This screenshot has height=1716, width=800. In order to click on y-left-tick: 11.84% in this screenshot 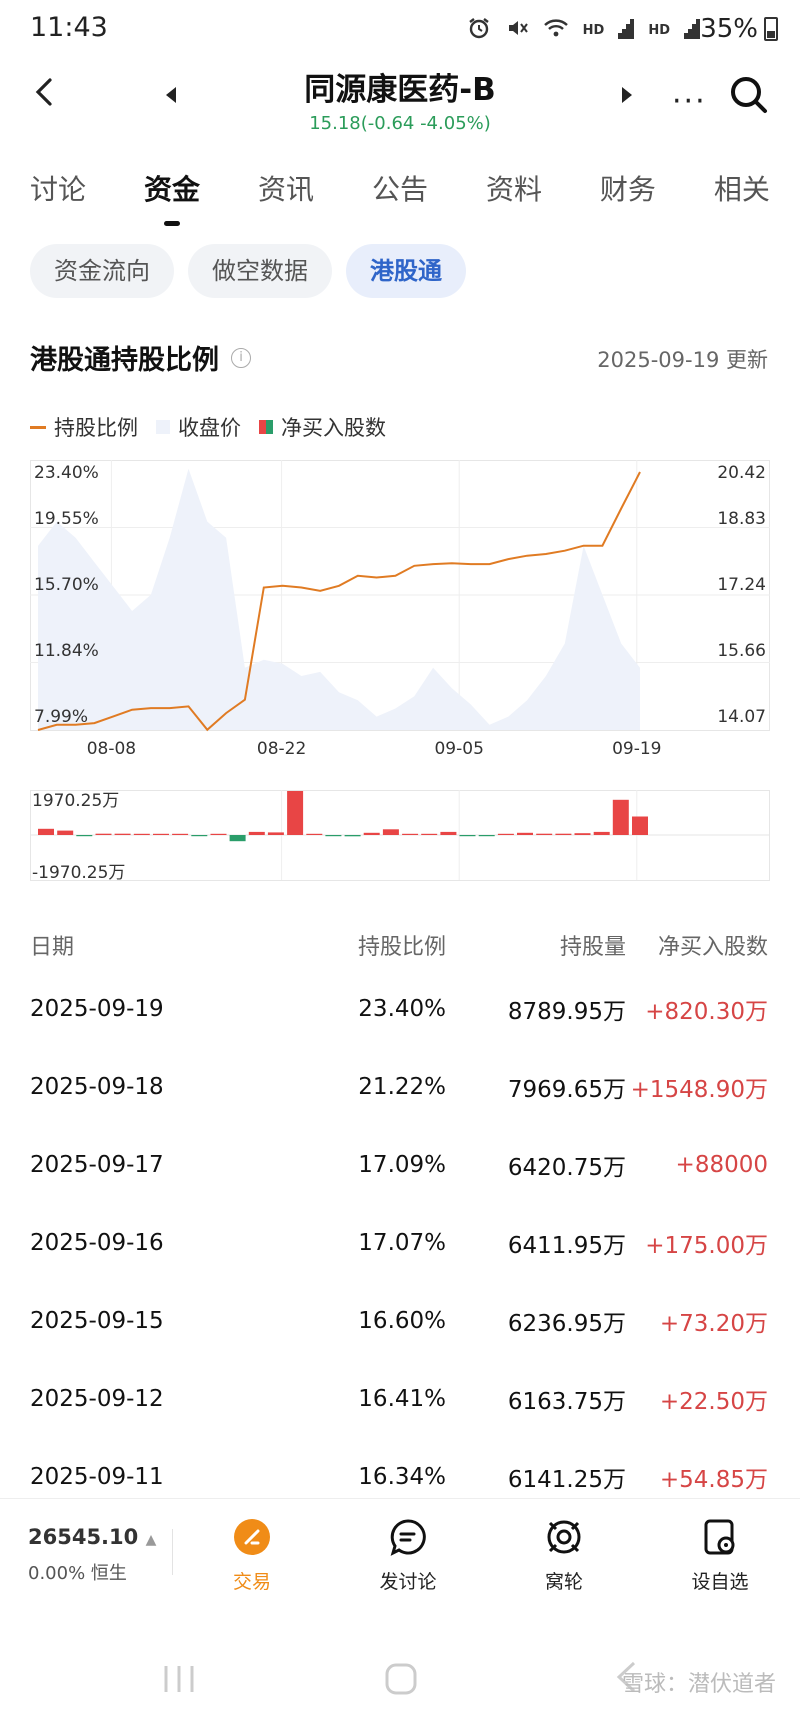, I will do `click(66, 651)`.